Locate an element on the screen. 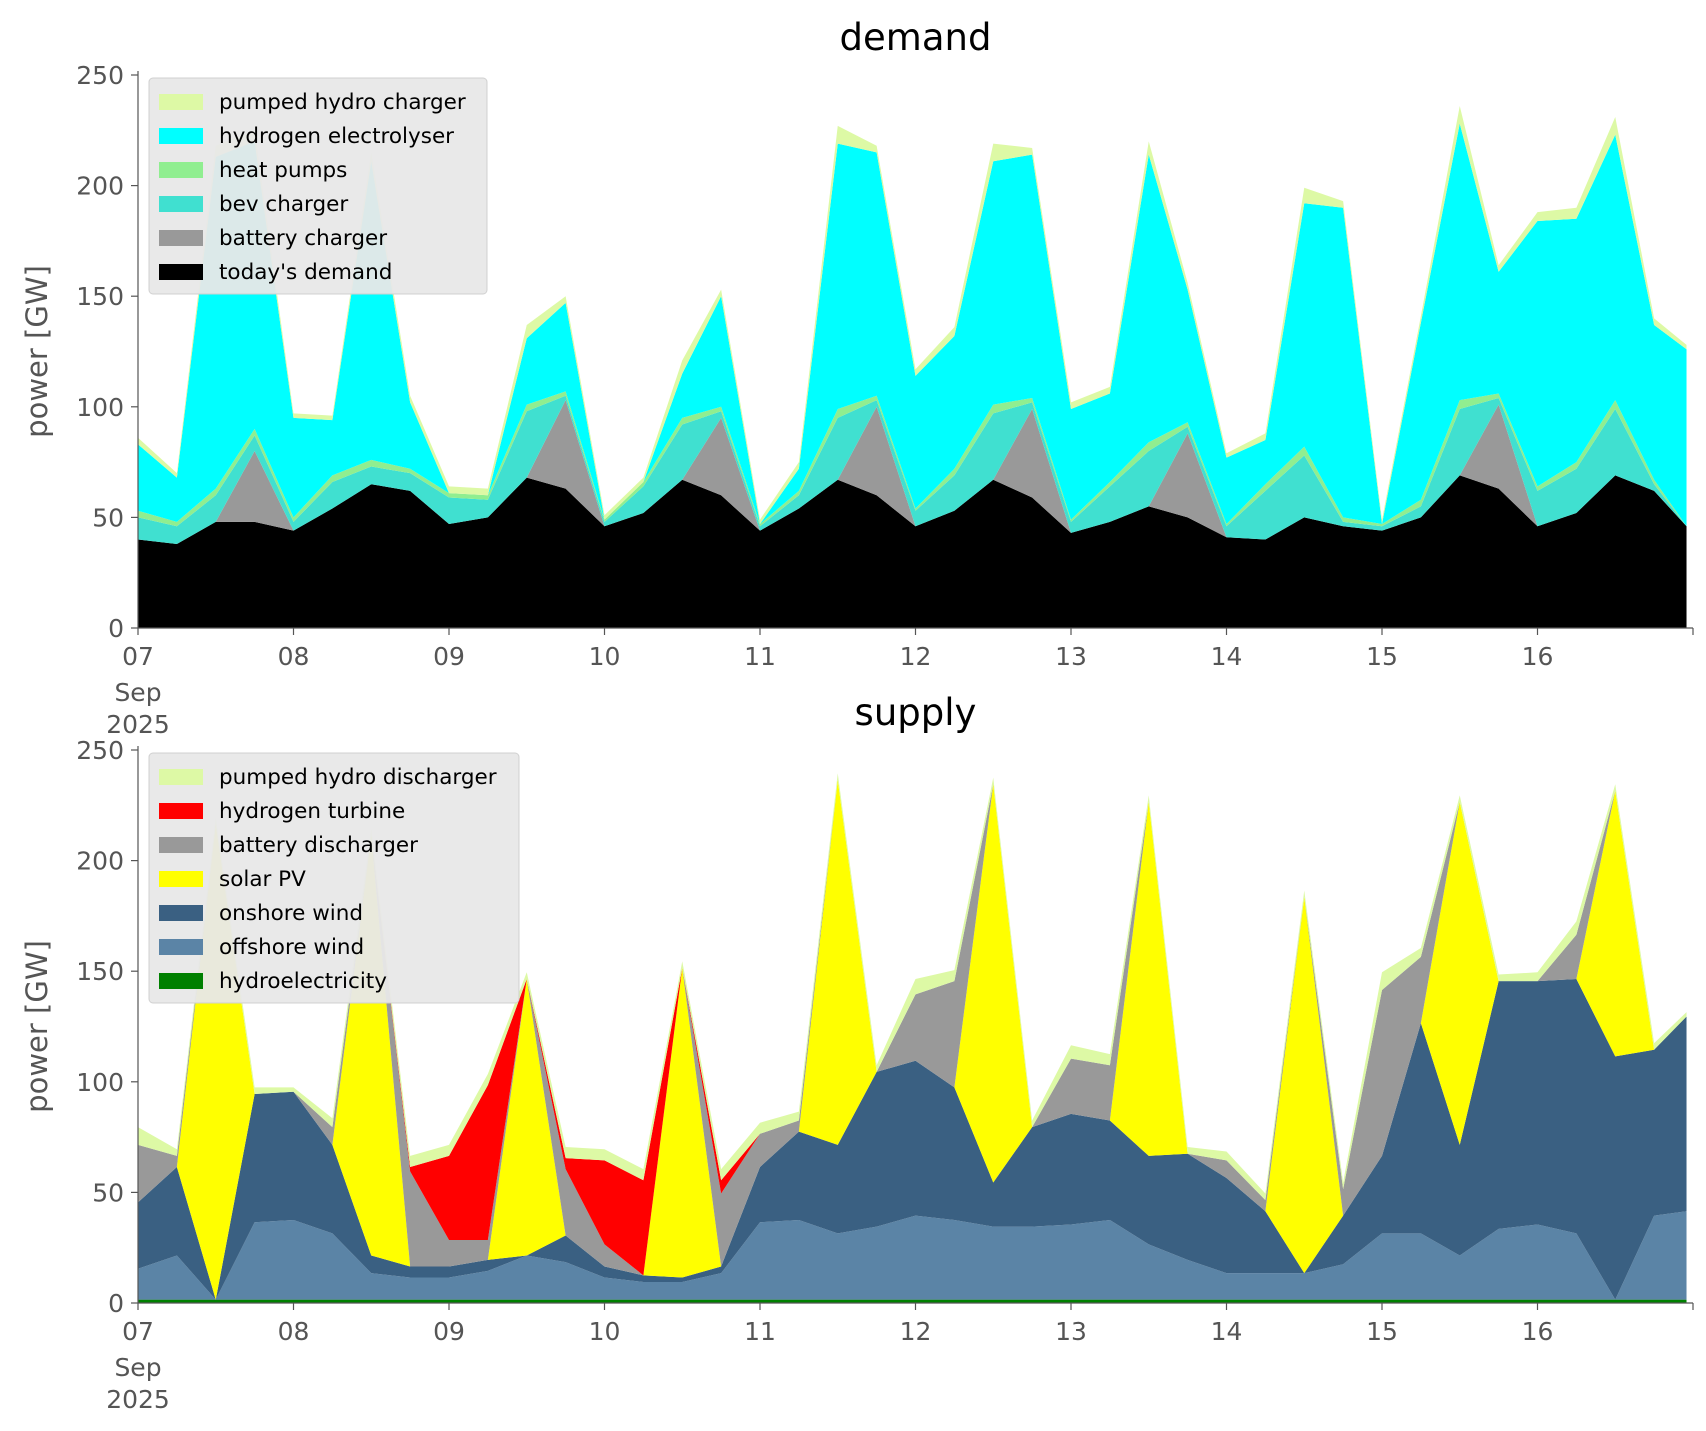 The image size is (1706, 1431). area-hydroelectricity is located at coordinates (912, 1301).